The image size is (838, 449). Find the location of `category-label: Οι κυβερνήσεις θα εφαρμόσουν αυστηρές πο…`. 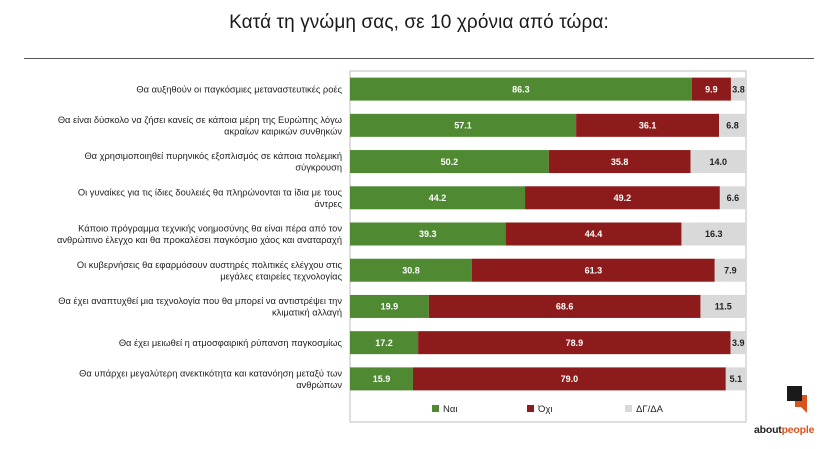

category-label: Οι κυβερνήσεις θα εφαρμόσουν αυστηρές πο… is located at coordinates (210, 271).